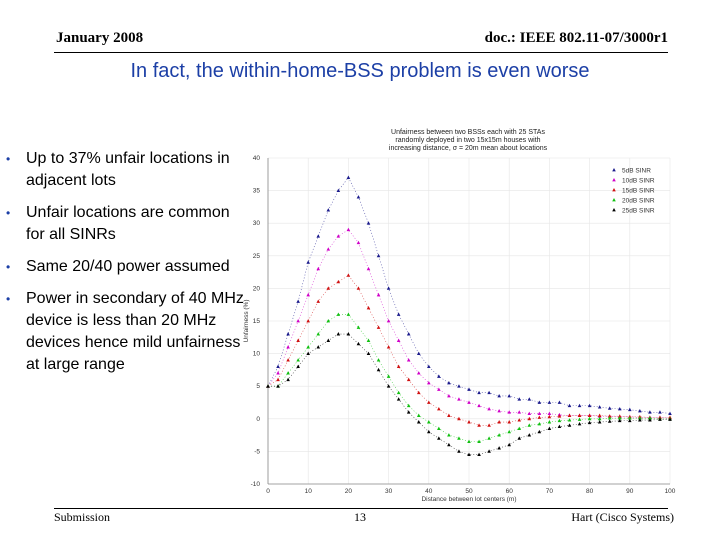 This screenshot has width=720, height=540. I want to click on y-tick-label: 10, so click(257, 354).